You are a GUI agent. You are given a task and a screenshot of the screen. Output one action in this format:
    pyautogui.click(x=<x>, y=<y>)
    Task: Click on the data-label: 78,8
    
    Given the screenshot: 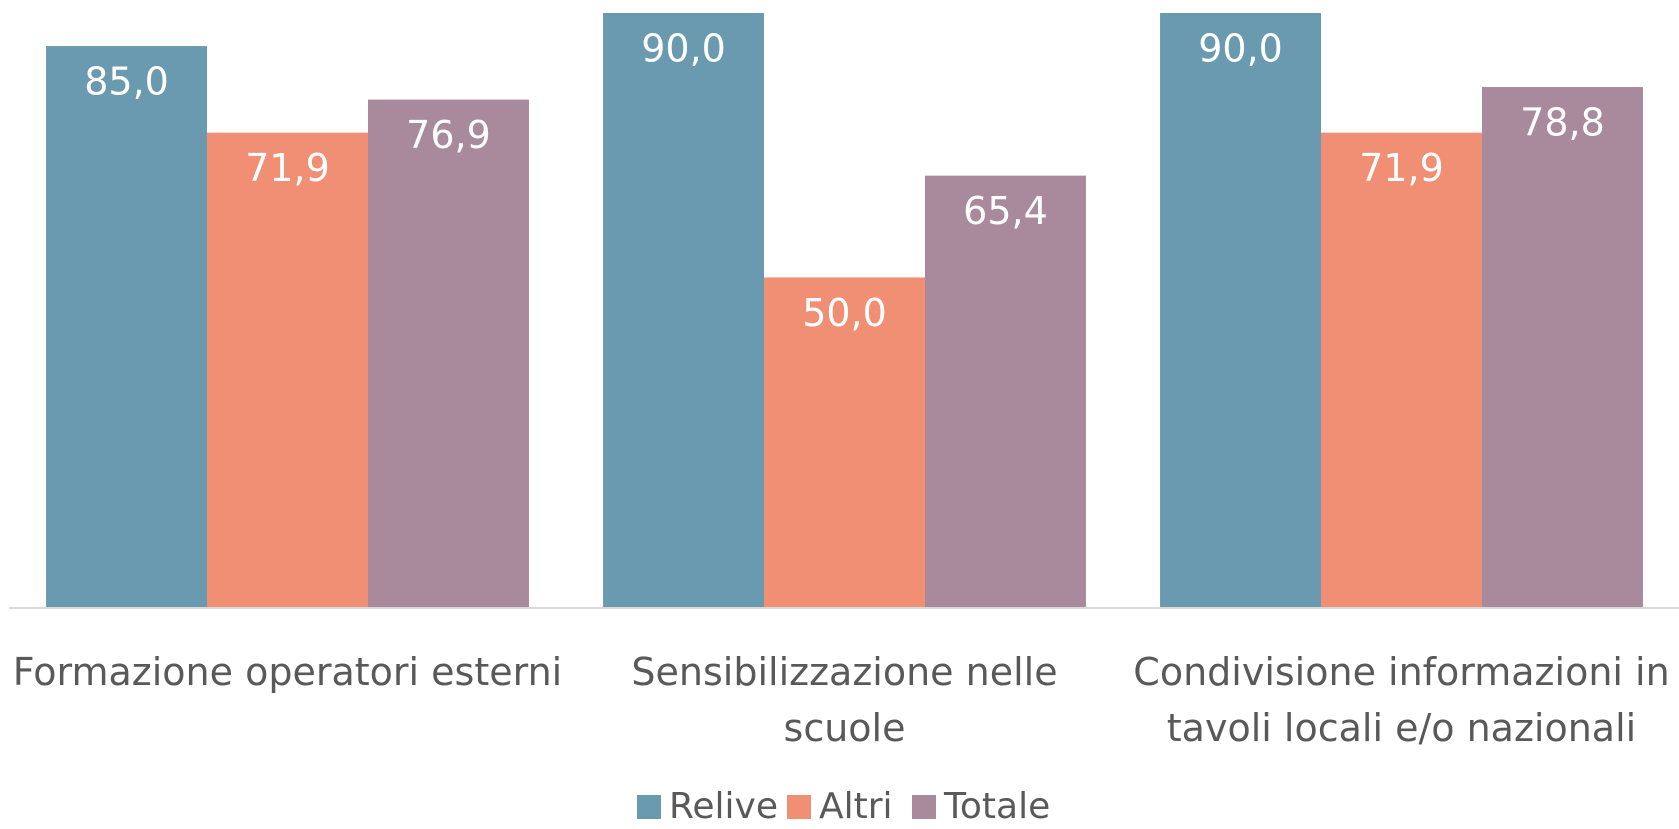 What is the action you would take?
    pyautogui.click(x=1562, y=123)
    